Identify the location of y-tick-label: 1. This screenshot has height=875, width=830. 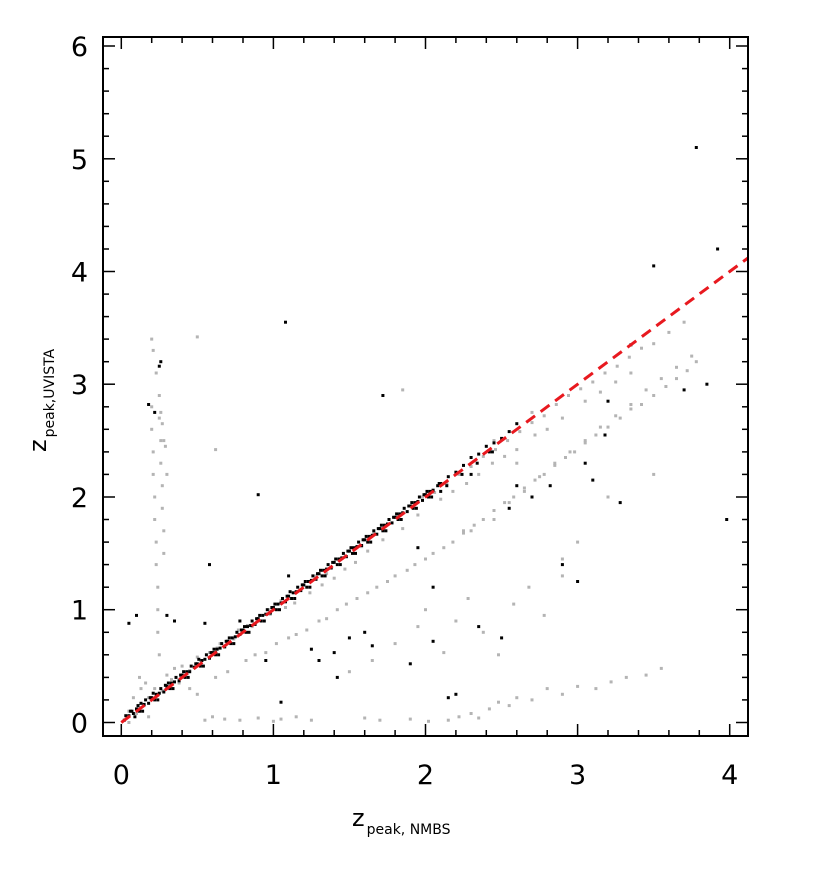
(79, 611).